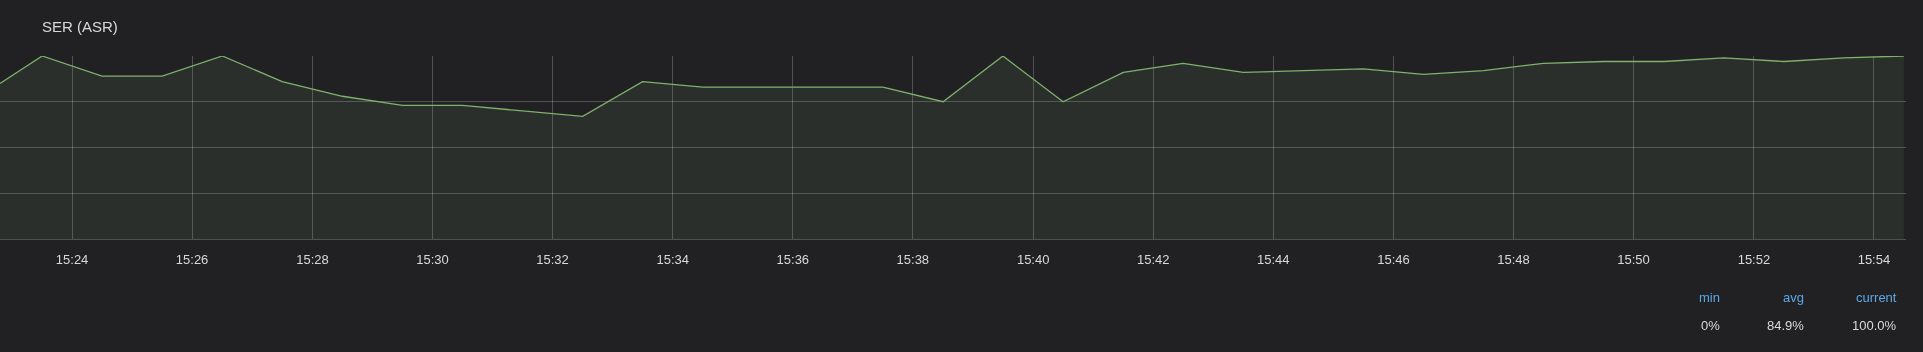  What do you see at coordinates (552, 259) in the screenshot?
I see `x-tick-label: 15:32` at bounding box center [552, 259].